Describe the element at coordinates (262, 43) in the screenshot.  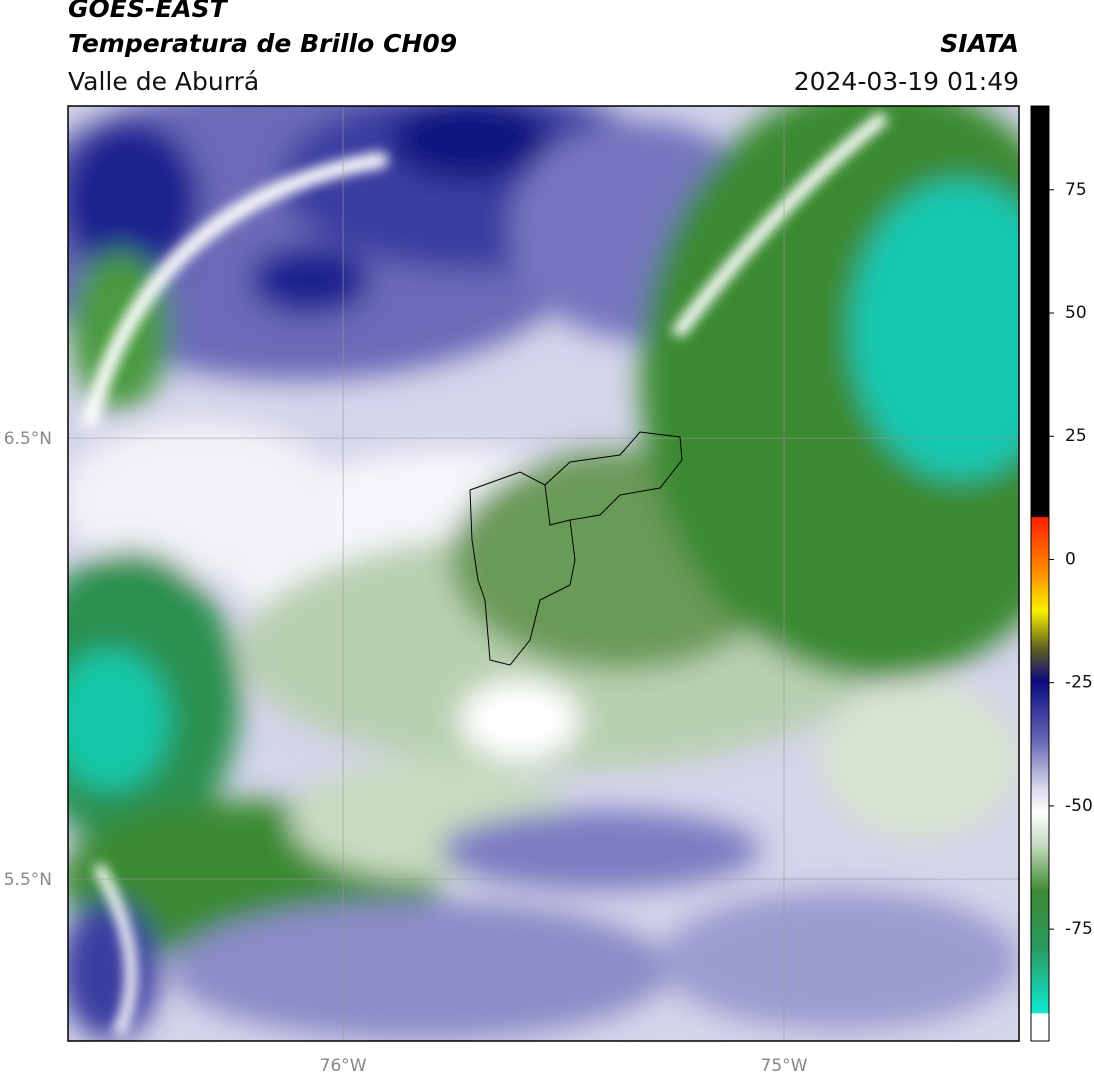
I see `subtitle: Temperatura de Brillo CH09` at that location.